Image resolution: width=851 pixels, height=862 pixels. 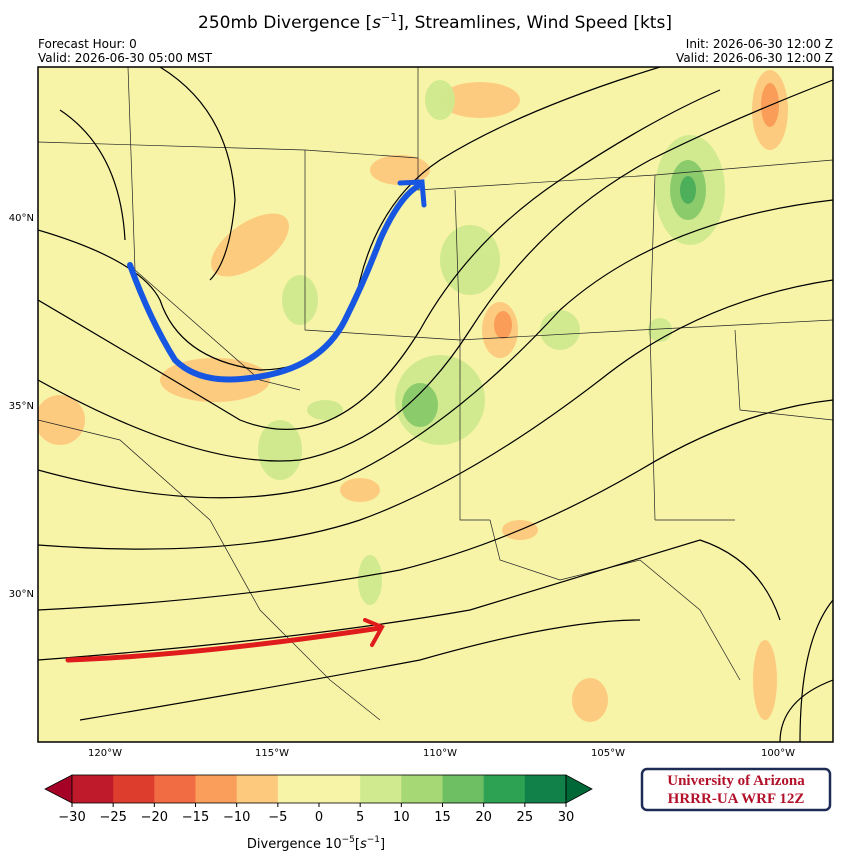 What do you see at coordinates (357, 844) in the screenshot?
I see `colorbar-label-open: [` at bounding box center [357, 844].